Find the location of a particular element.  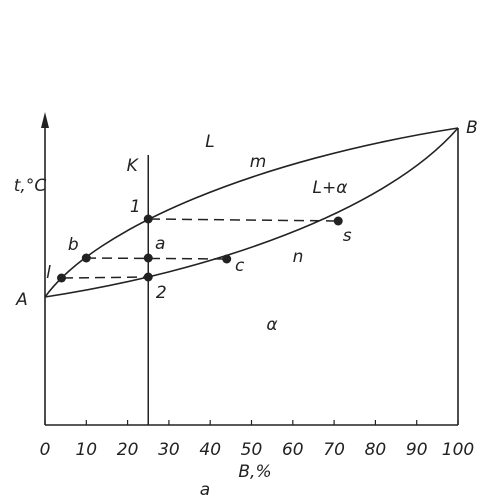

point-label: 2 is located at coordinates (161, 293).